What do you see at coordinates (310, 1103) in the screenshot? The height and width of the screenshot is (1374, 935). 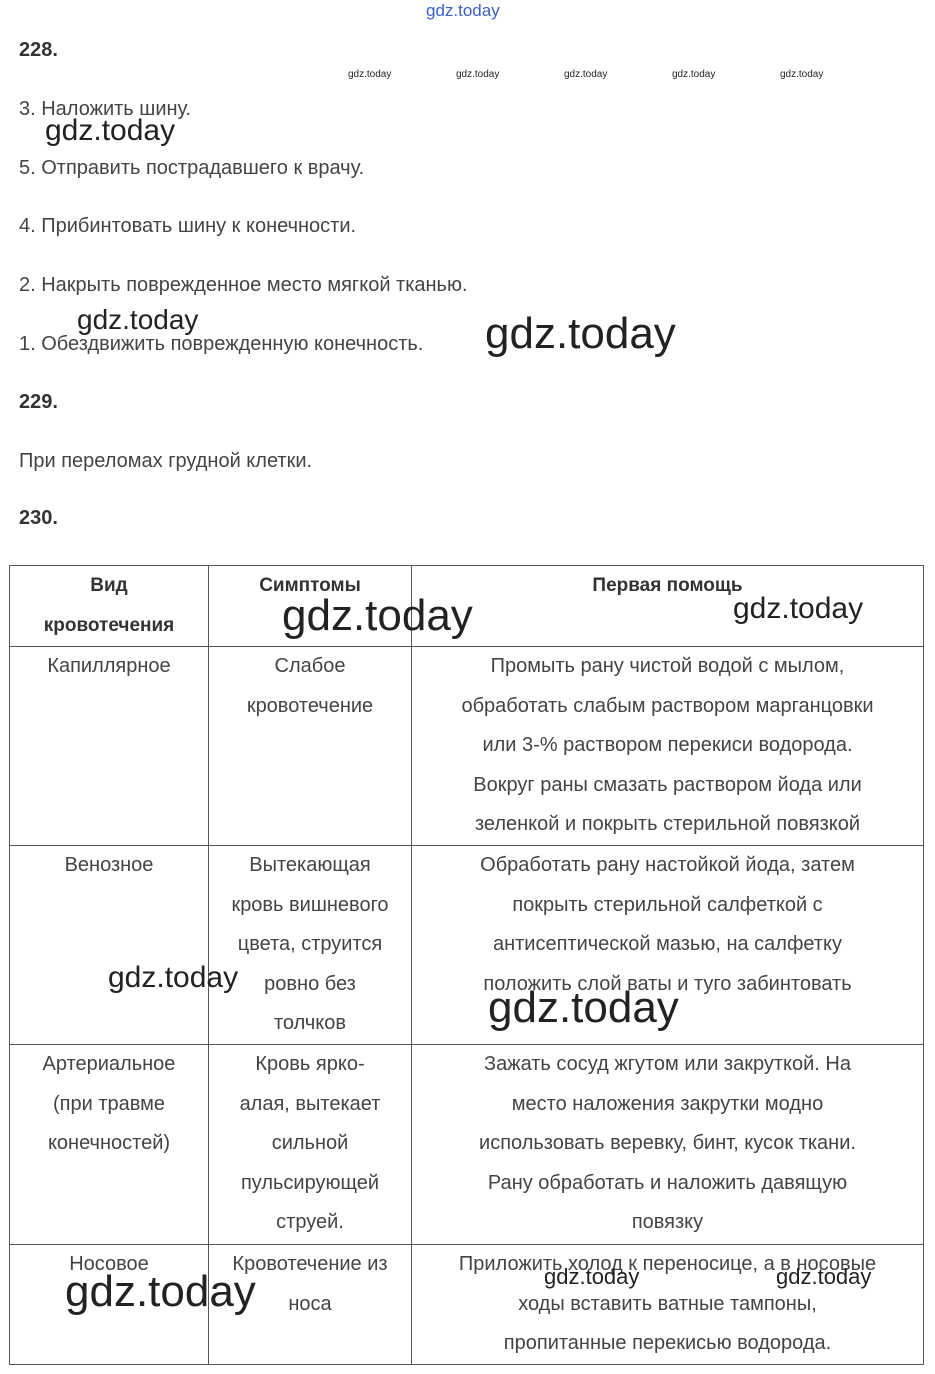 I see `cell-line: алая, вытекает` at bounding box center [310, 1103].